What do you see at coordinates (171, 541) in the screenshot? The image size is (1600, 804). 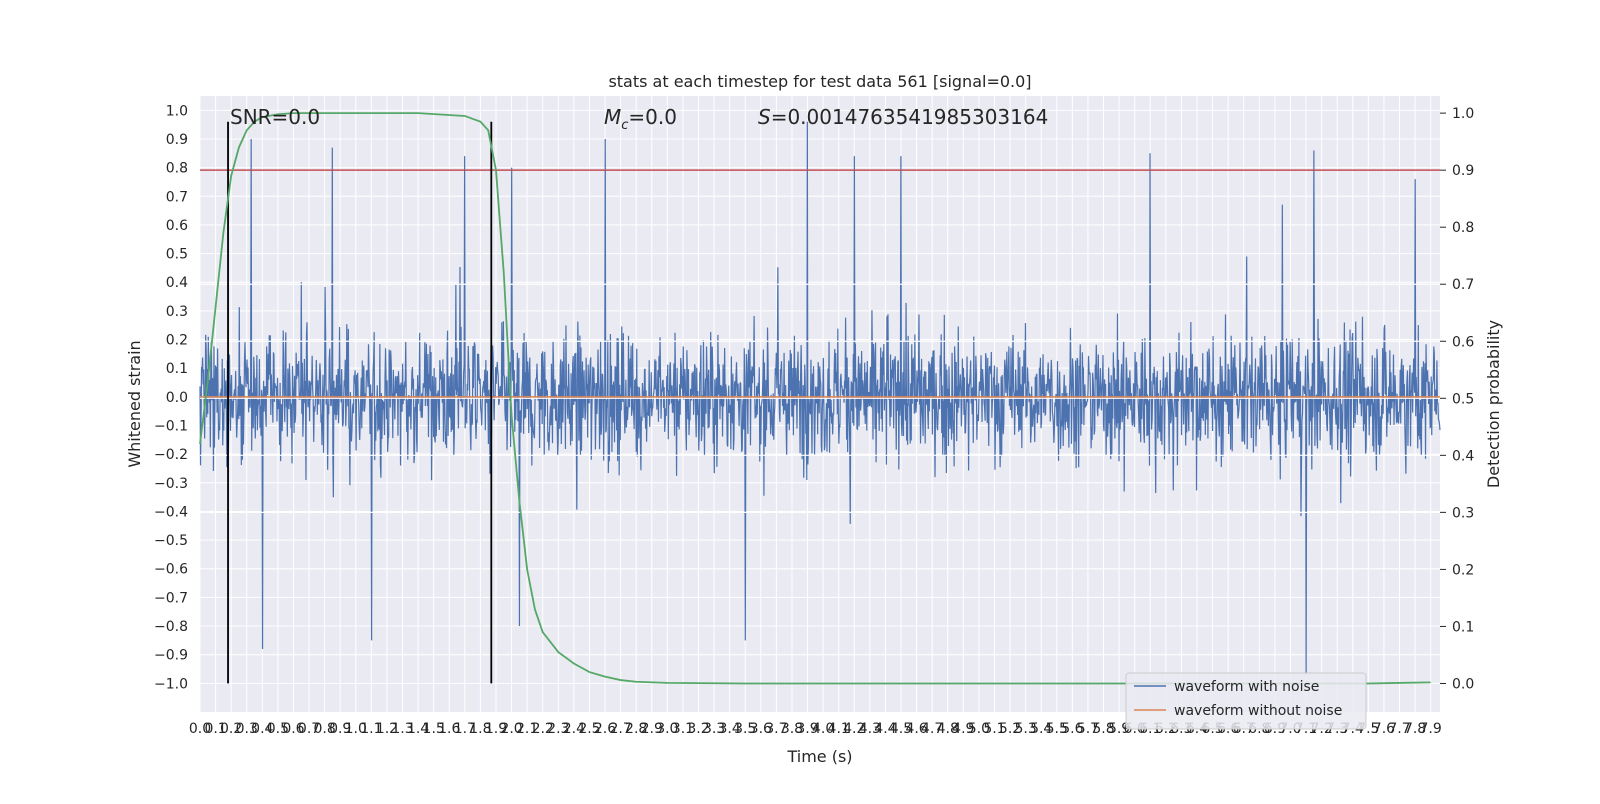 I see `y-tick-label: −0.5` at bounding box center [171, 541].